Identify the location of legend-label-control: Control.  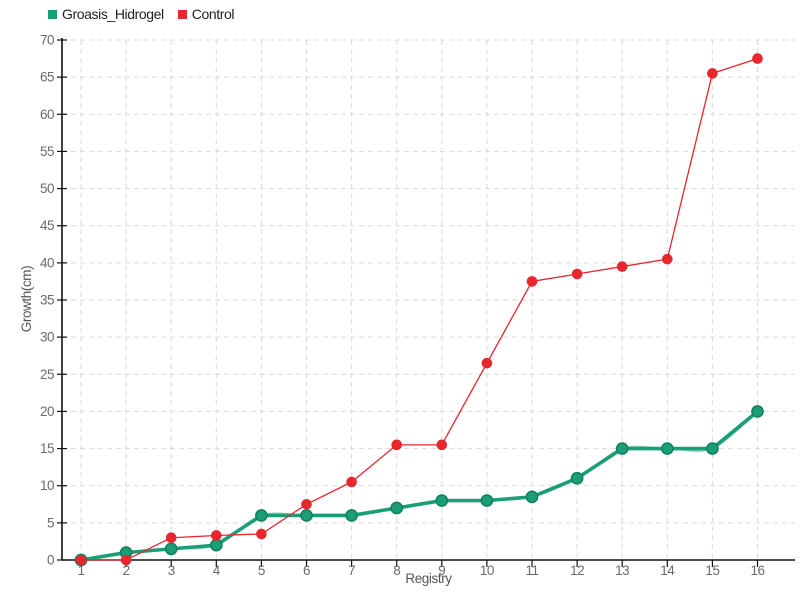
(213, 14).